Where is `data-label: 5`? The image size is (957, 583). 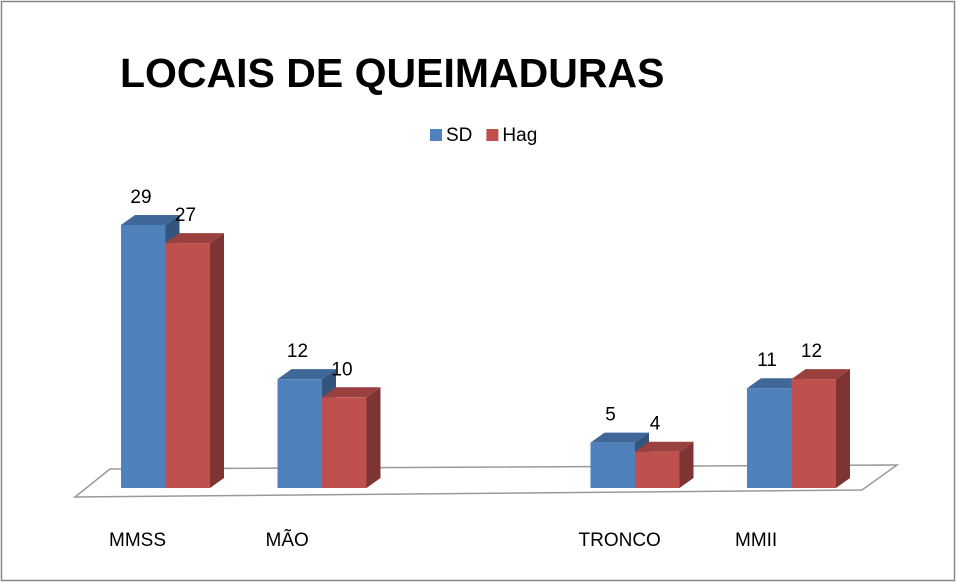 data-label: 5 is located at coordinates (610, 415).